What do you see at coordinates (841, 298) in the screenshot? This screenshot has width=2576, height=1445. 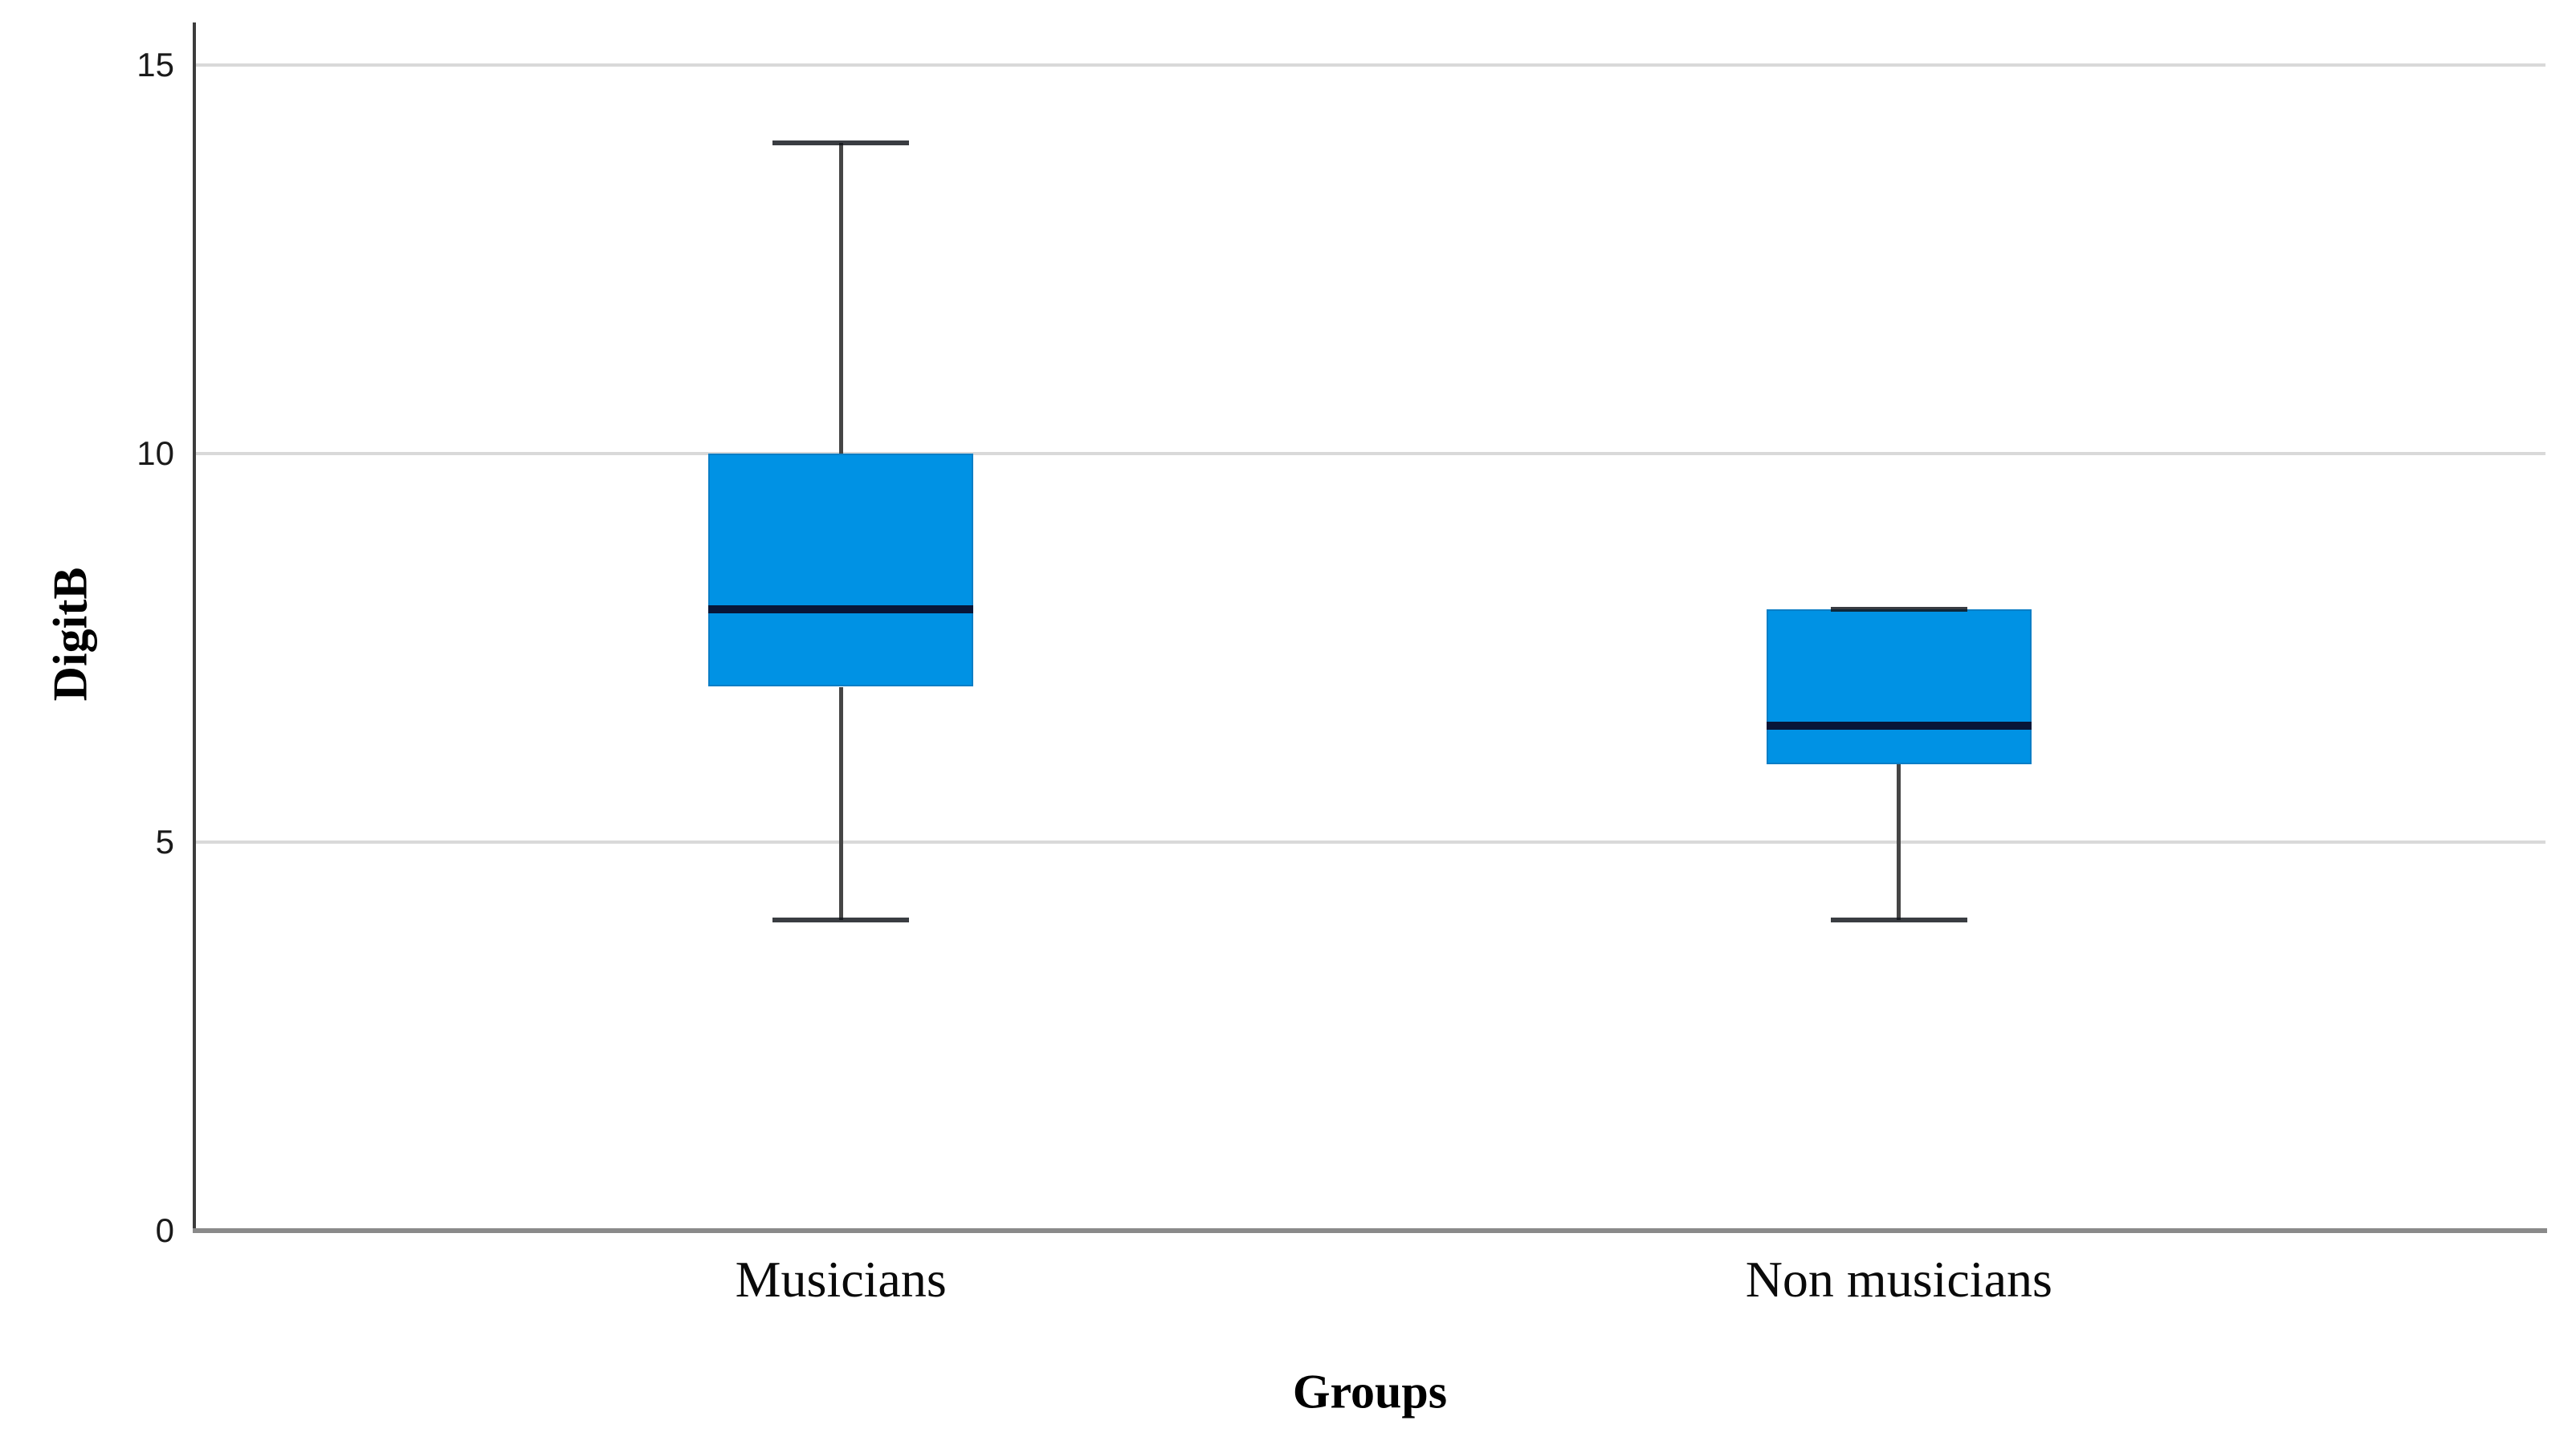 I see `upper-whisker-line` at bounding box center [841, 298].